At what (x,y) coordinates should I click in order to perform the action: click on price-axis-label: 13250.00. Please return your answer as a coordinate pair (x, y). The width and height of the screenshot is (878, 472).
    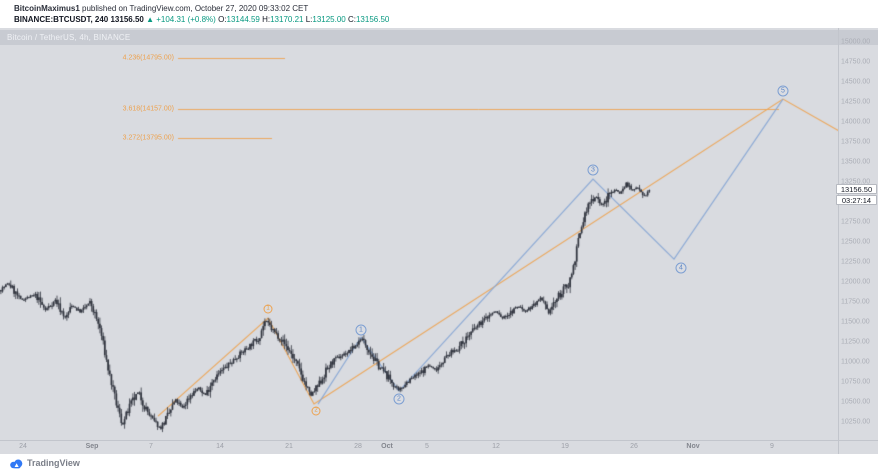
    Looking at the image, I should click on (856, 182).